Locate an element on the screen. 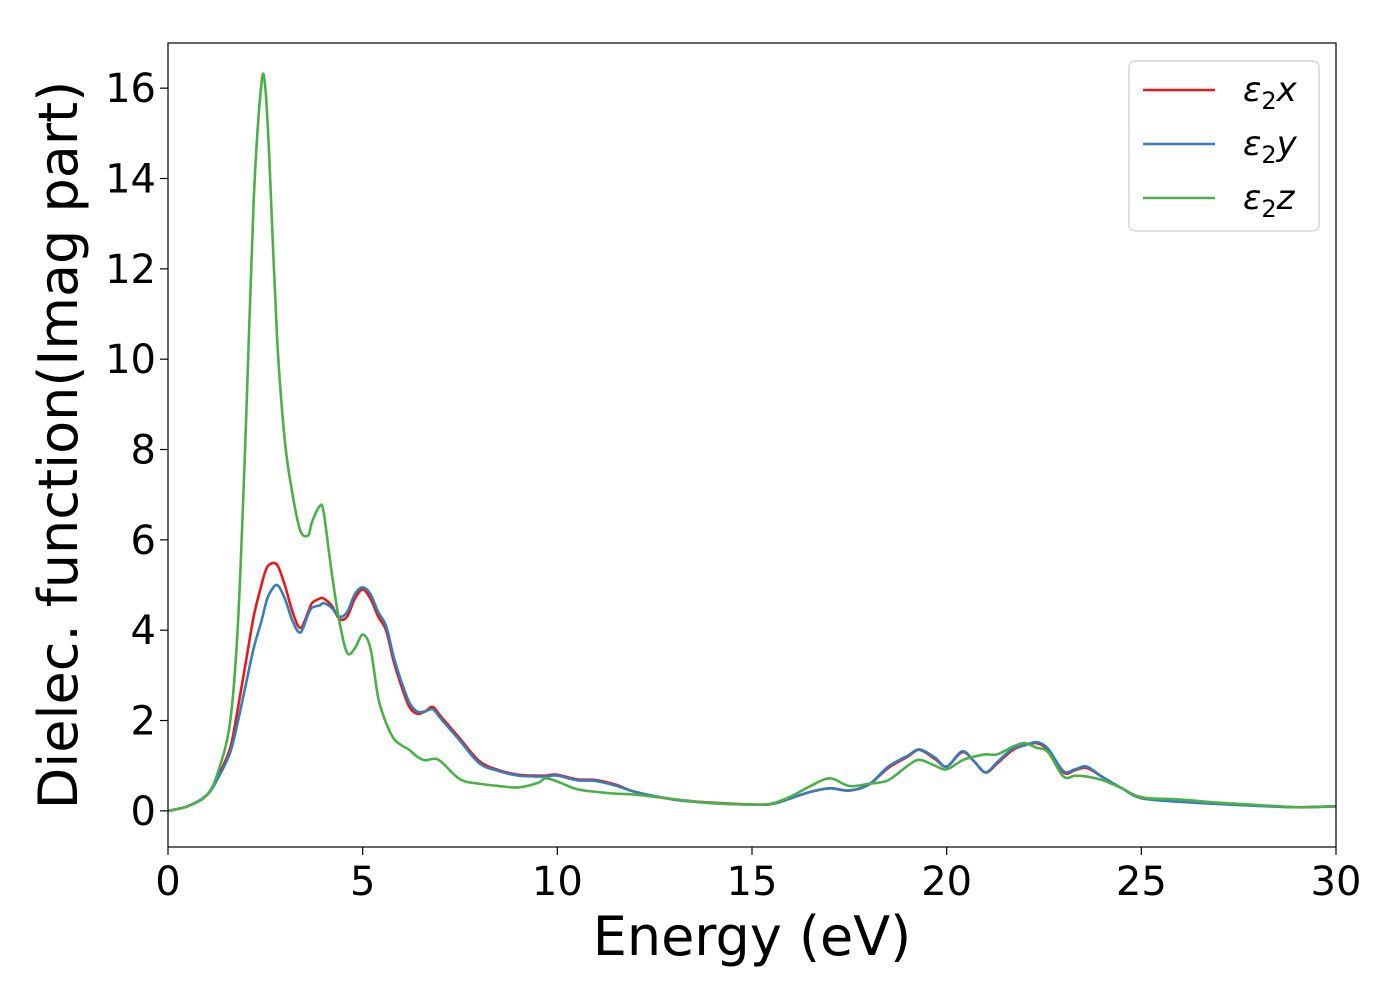  x-tick-label: 0 is located at coordinates (167, 882).